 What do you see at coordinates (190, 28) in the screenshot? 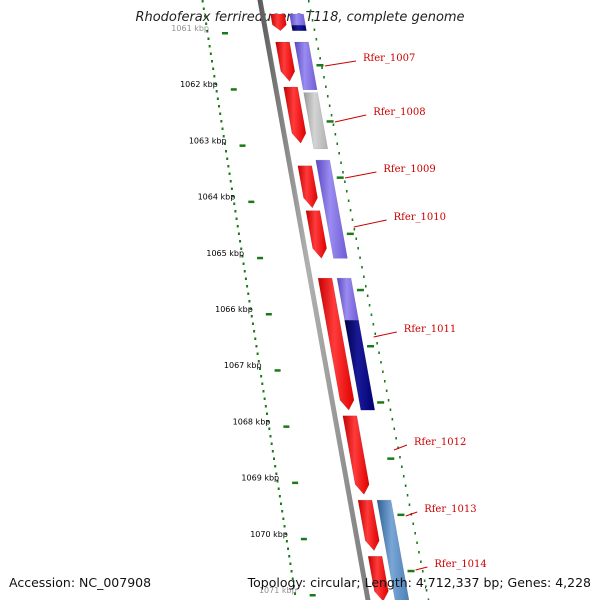
I see `kbp-tick-label: 1061 kbp` at bounding box center [190, 28].